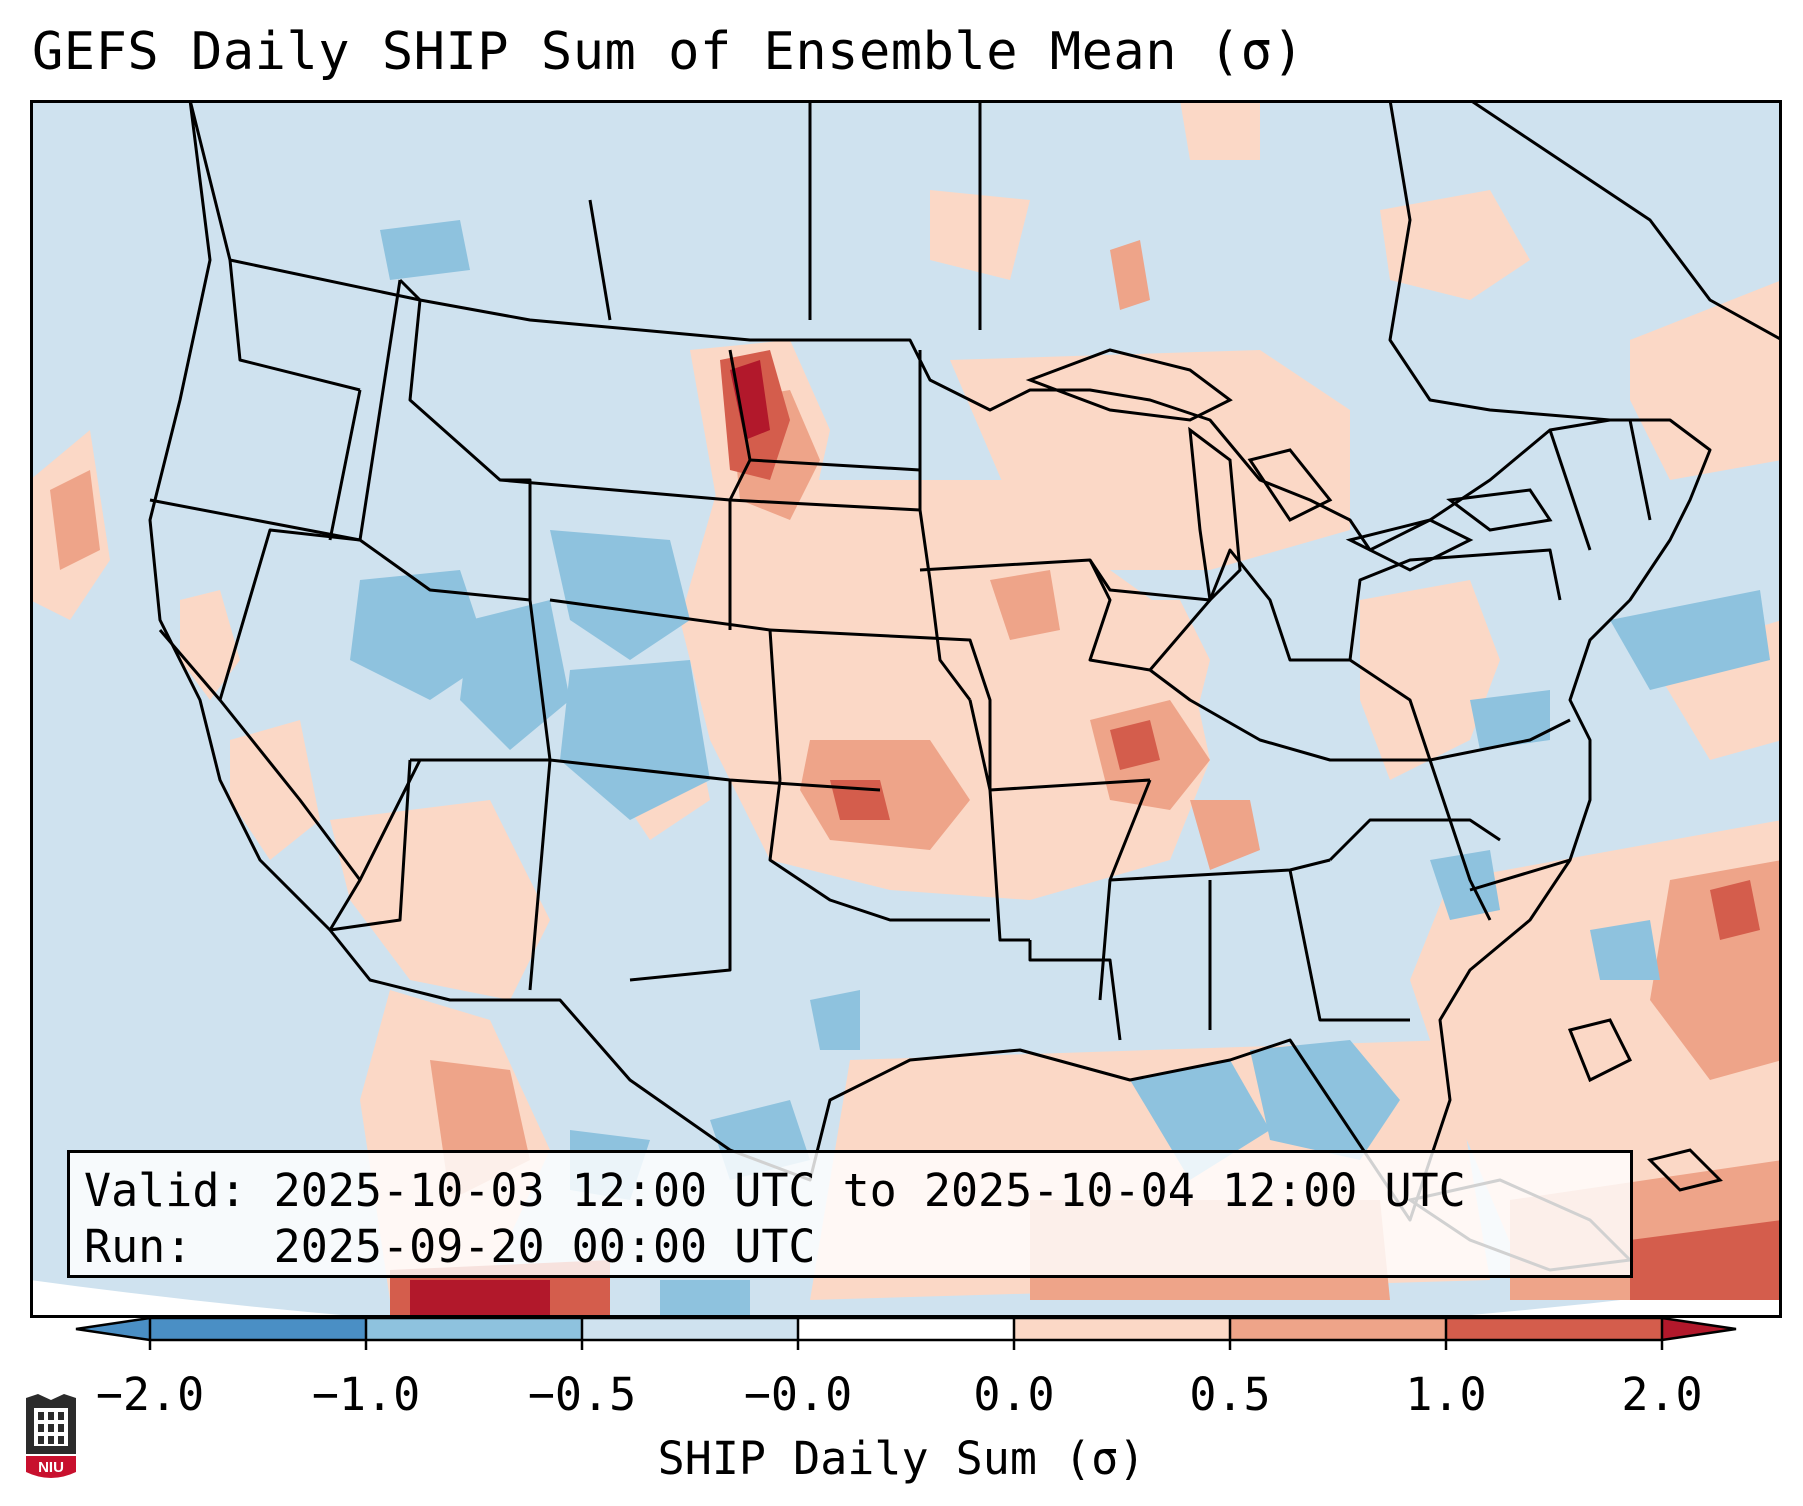 This screenshot has width=1803, height=1506. Describe the element at coordinates (51, 1467) in the screenshot. I see `logo-text: NIU` at that location.